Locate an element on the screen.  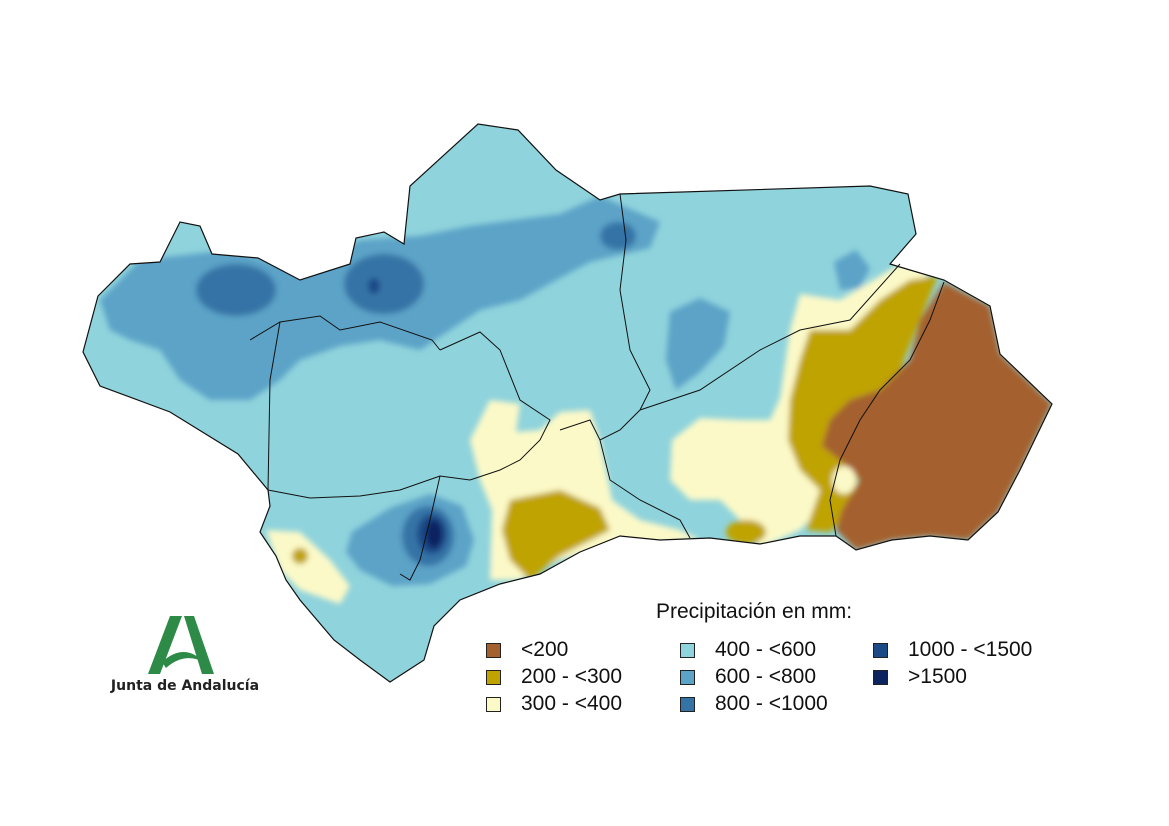
legend-item-800-1000: 800 - <1000 is located at coordinates (754, 704).